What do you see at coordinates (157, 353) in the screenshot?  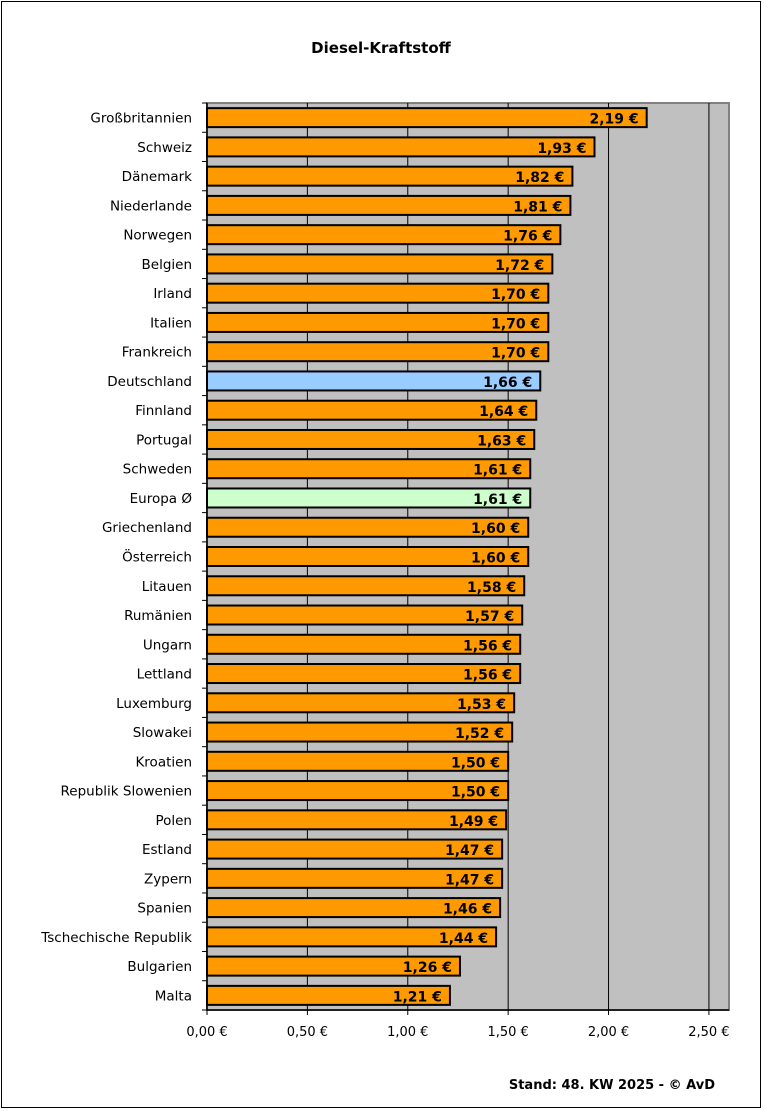 I see `category-label: Frankreich` at bounding box center [157, 353].